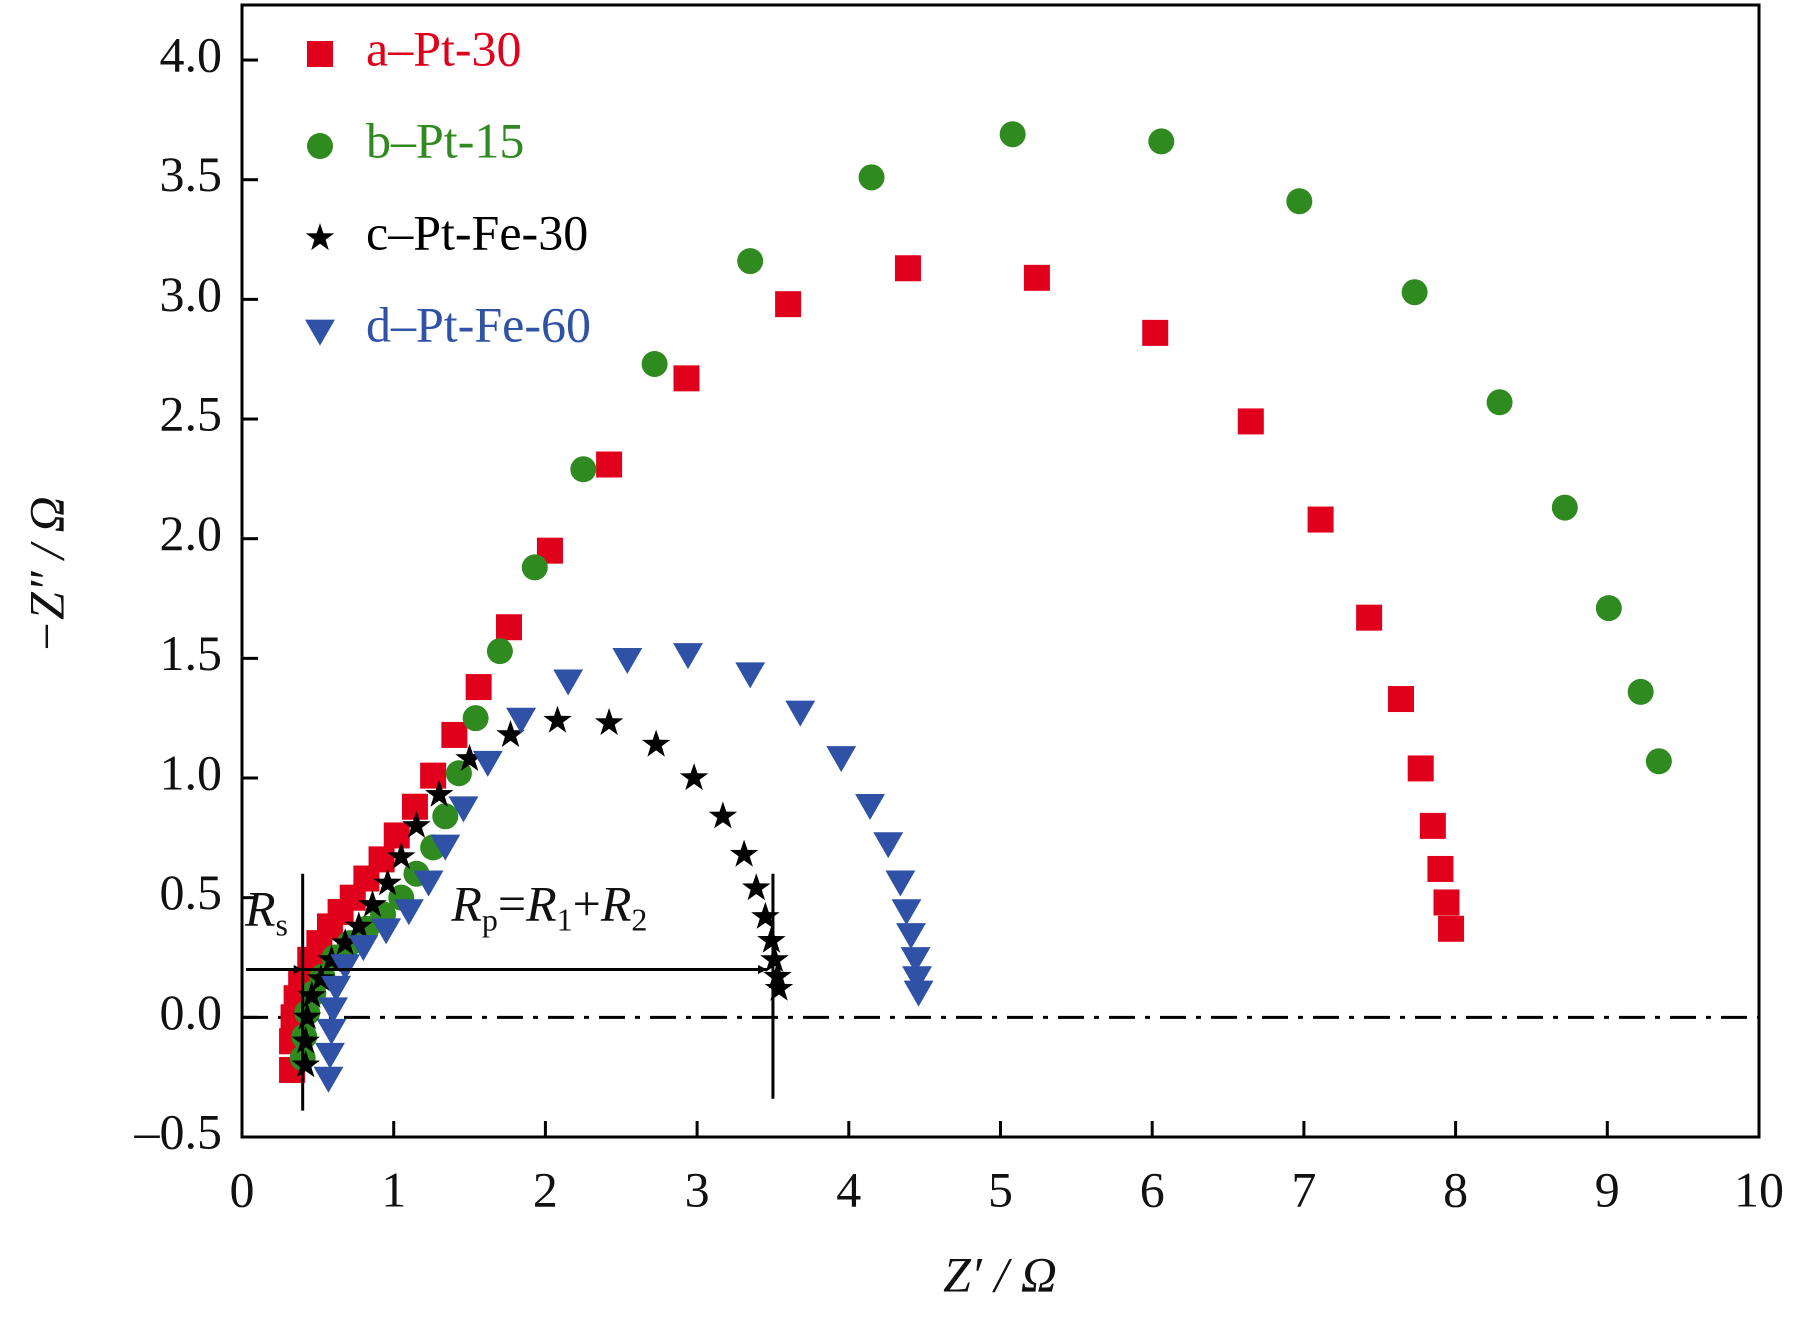  What do you see at coordinates (1759, 1189) in the screenshot?
I see `x-tick-label: 10` at bounding box center [1759, 1189].